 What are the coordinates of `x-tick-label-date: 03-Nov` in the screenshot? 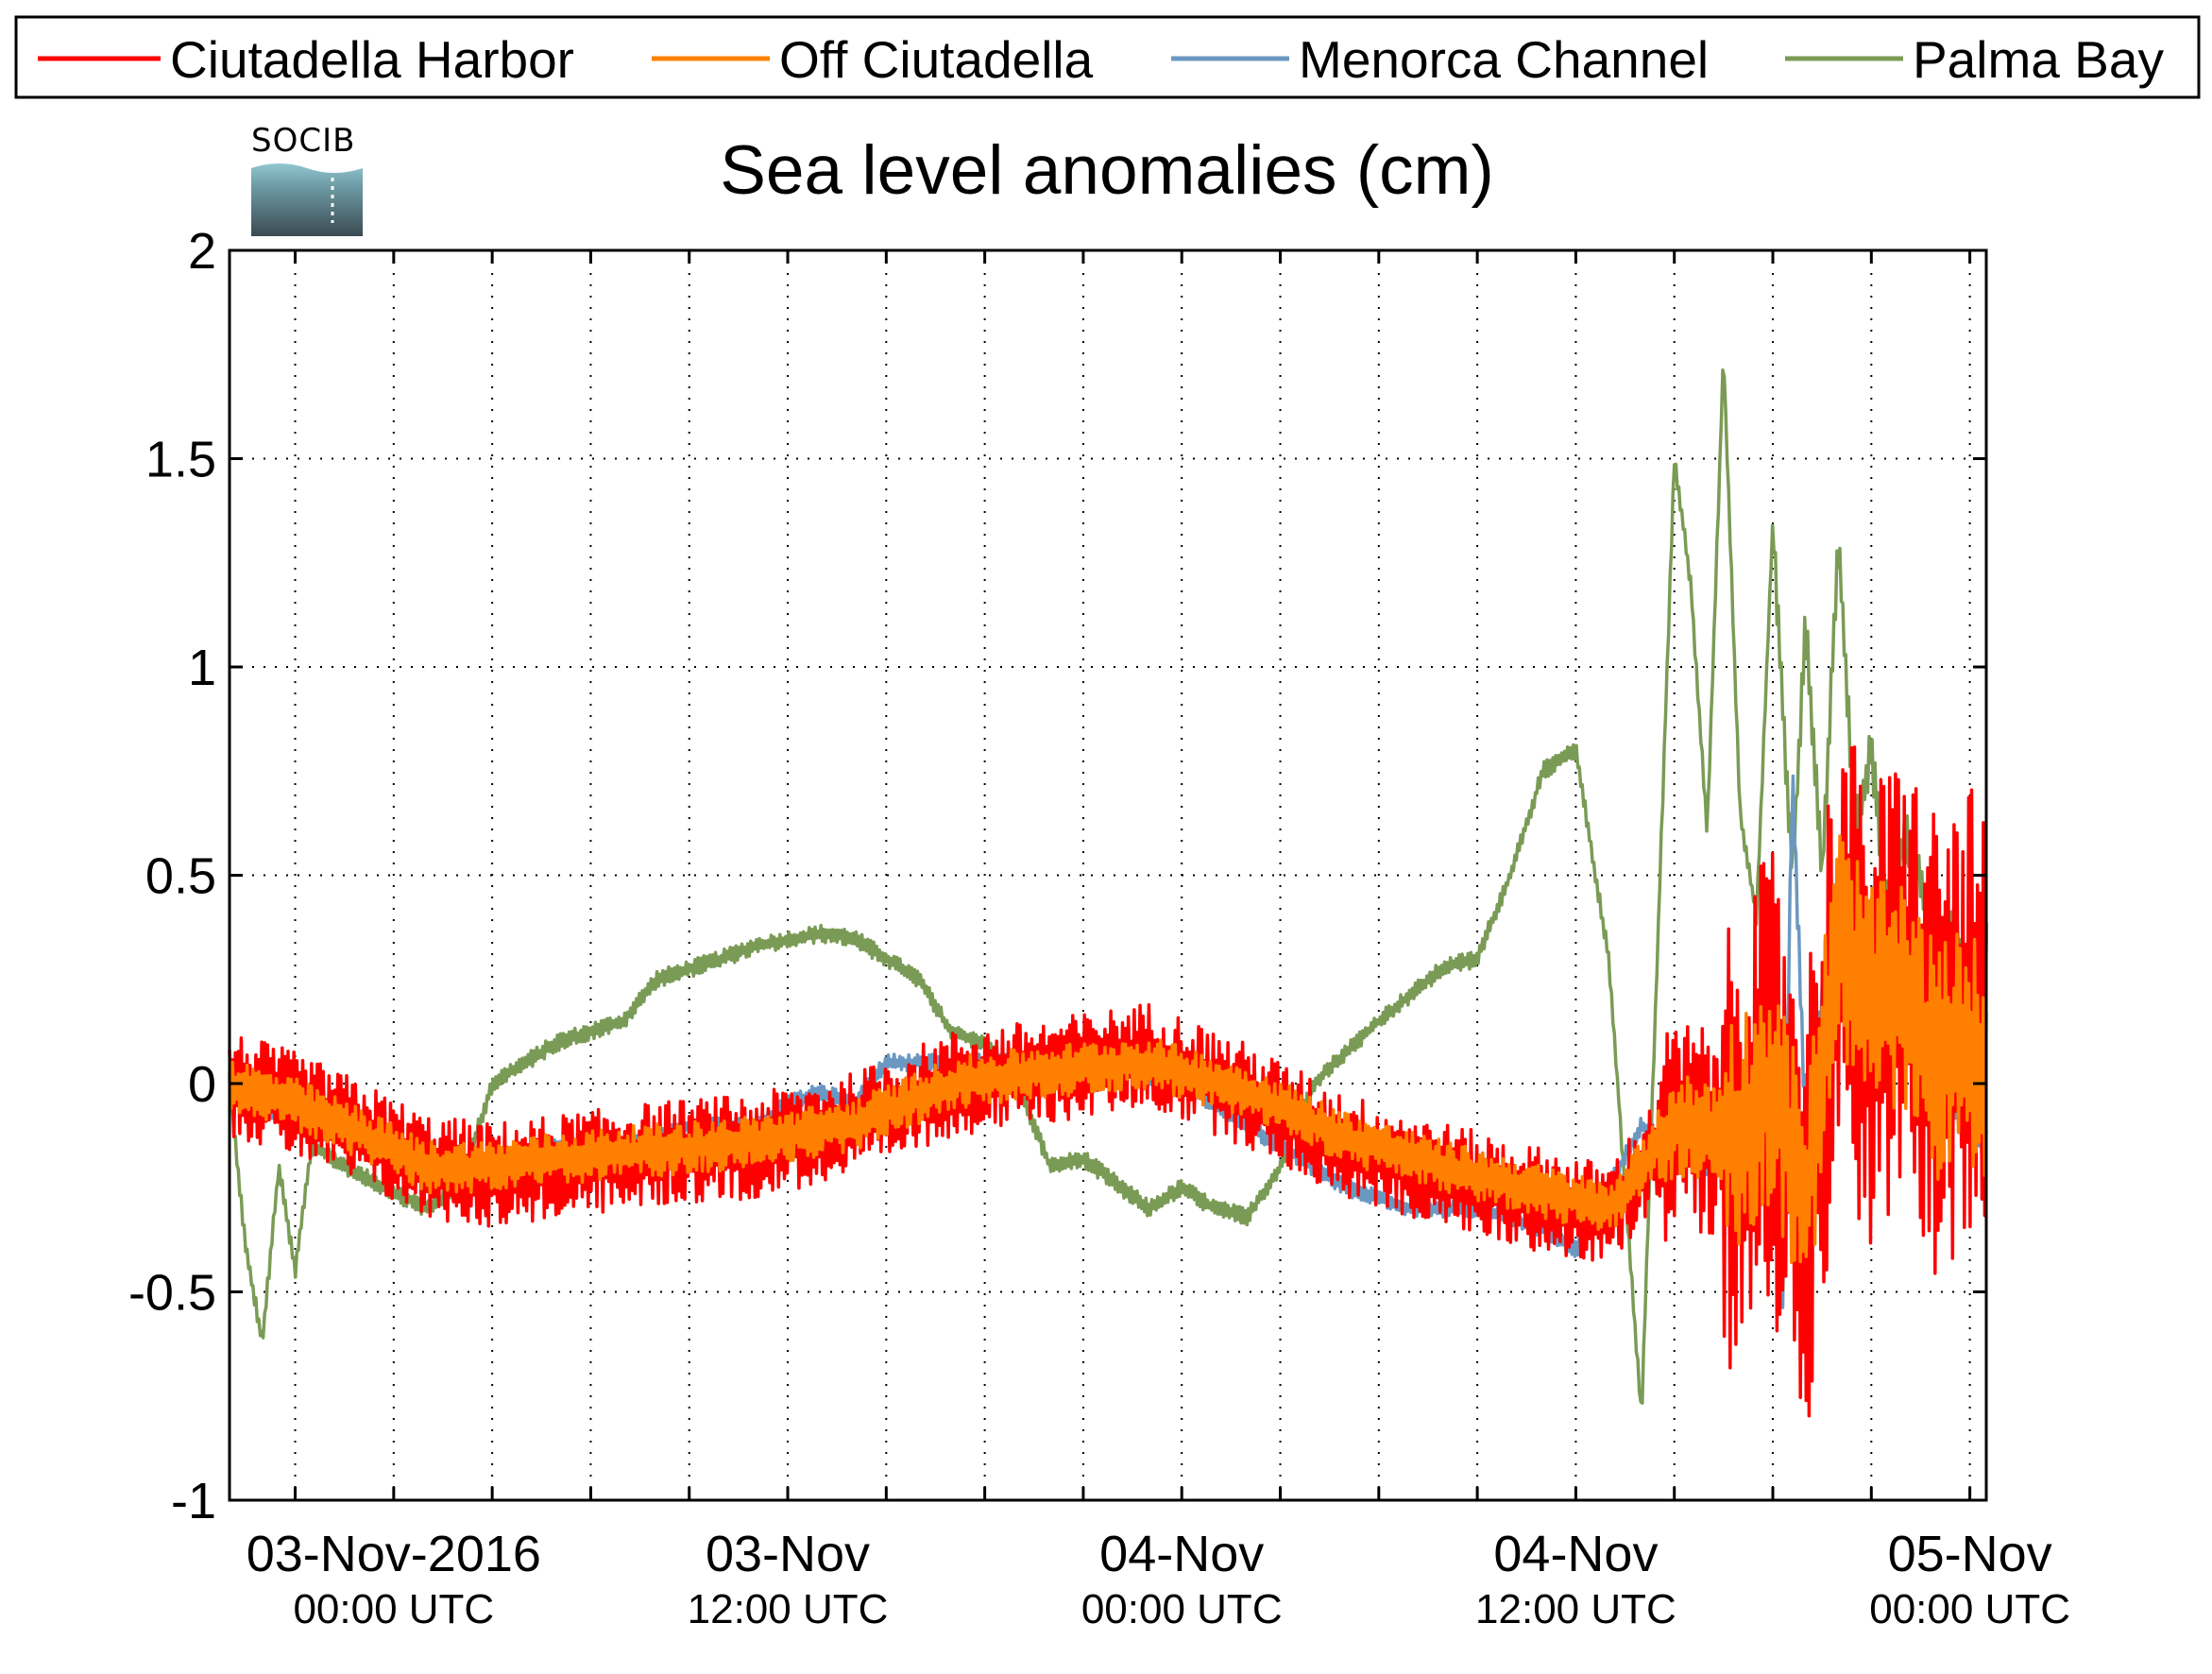 It's located at (788, 1554).